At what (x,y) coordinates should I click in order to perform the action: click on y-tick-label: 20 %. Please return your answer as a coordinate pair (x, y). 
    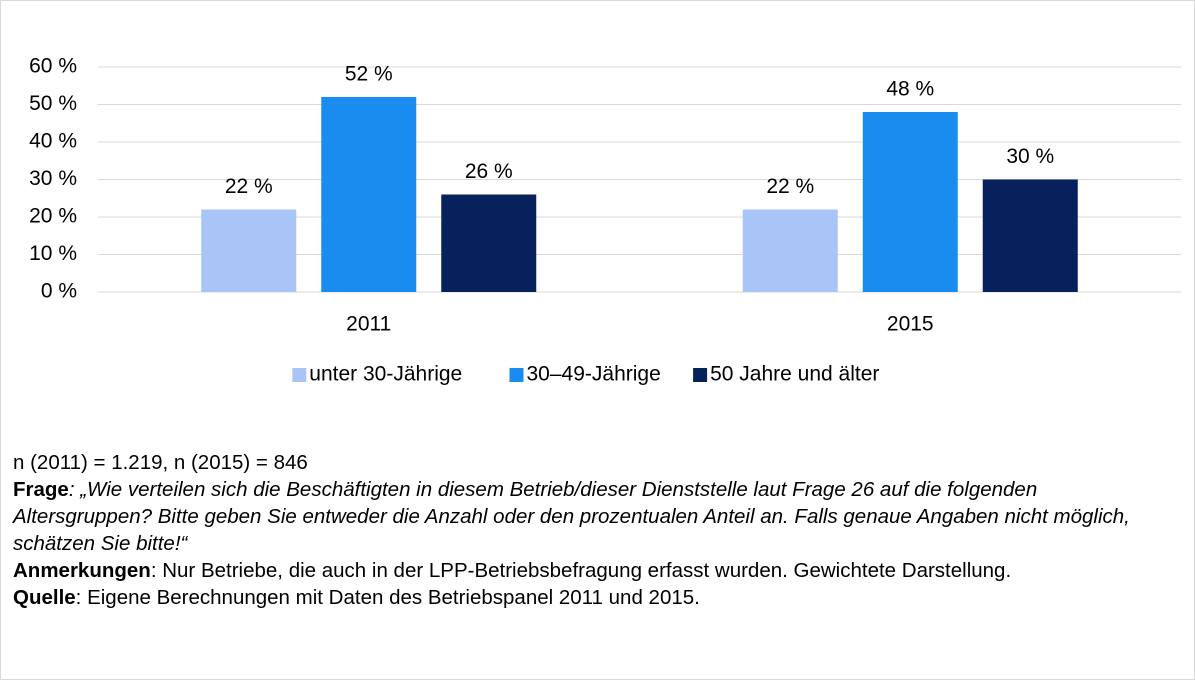
    Looking at the image, I should click on (53, 216).